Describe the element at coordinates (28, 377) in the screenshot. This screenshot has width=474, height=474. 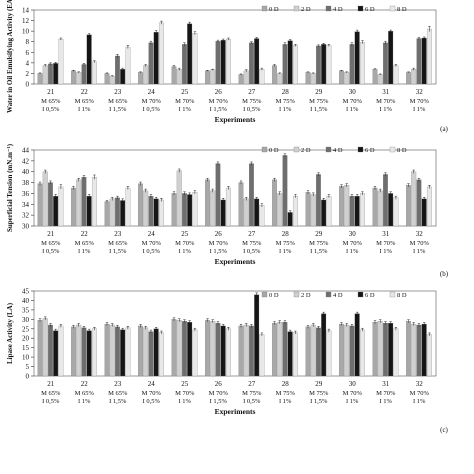
I see `y-tick-label: 0` at that location.